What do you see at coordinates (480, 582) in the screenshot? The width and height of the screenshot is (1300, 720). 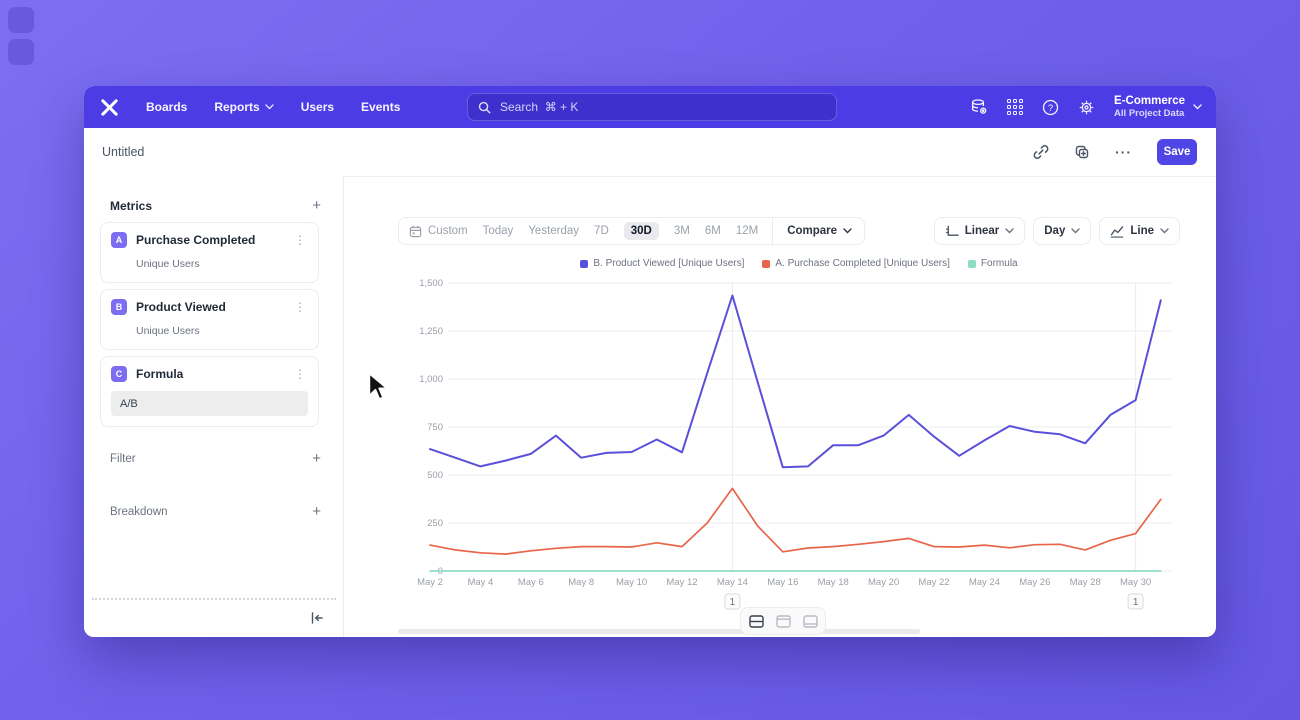 I see `x-tick-label: May 4` at bounding box center [480, 582].